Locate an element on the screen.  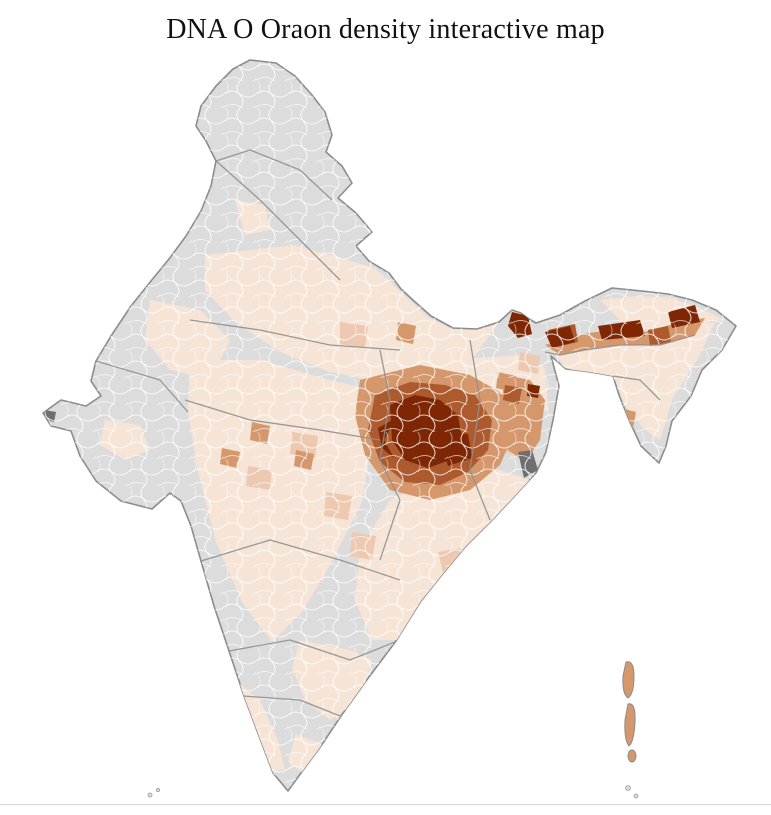
bottom-divider is located at coordinates (385, 804).